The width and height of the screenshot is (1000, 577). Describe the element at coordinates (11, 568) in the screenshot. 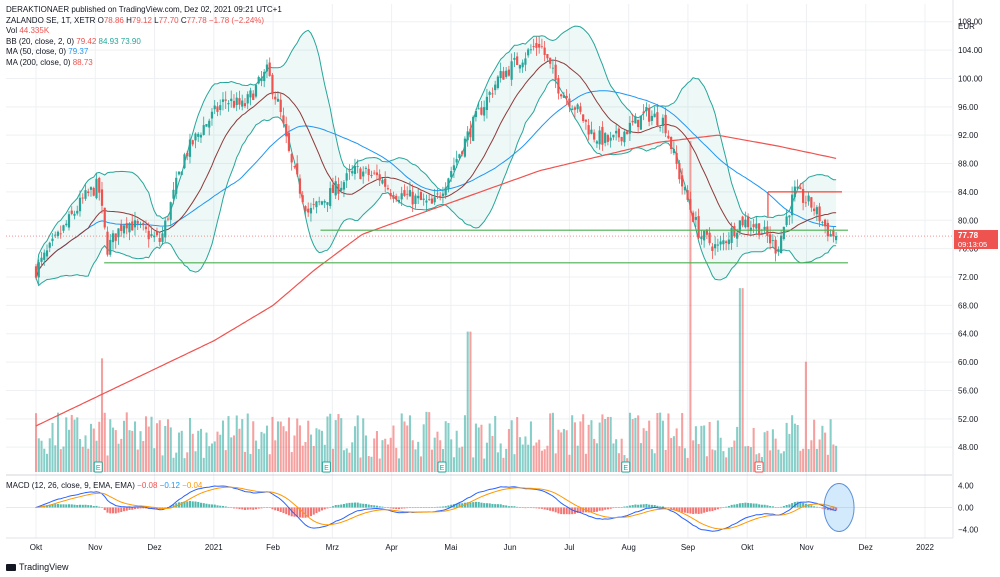

I see `tradingview-logo-icon` at that location.